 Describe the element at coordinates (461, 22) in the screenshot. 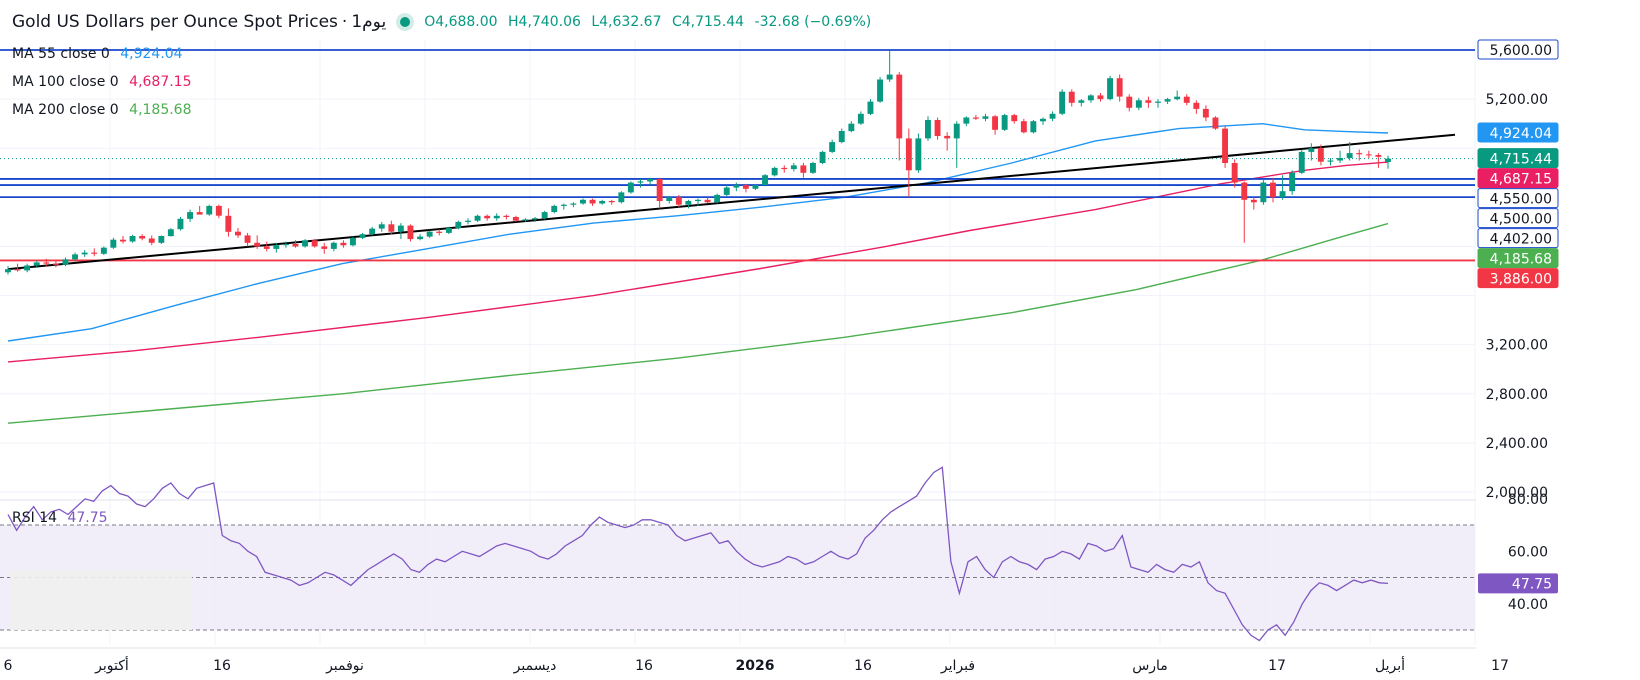

I see `open-value: O4,688.00` at that location.